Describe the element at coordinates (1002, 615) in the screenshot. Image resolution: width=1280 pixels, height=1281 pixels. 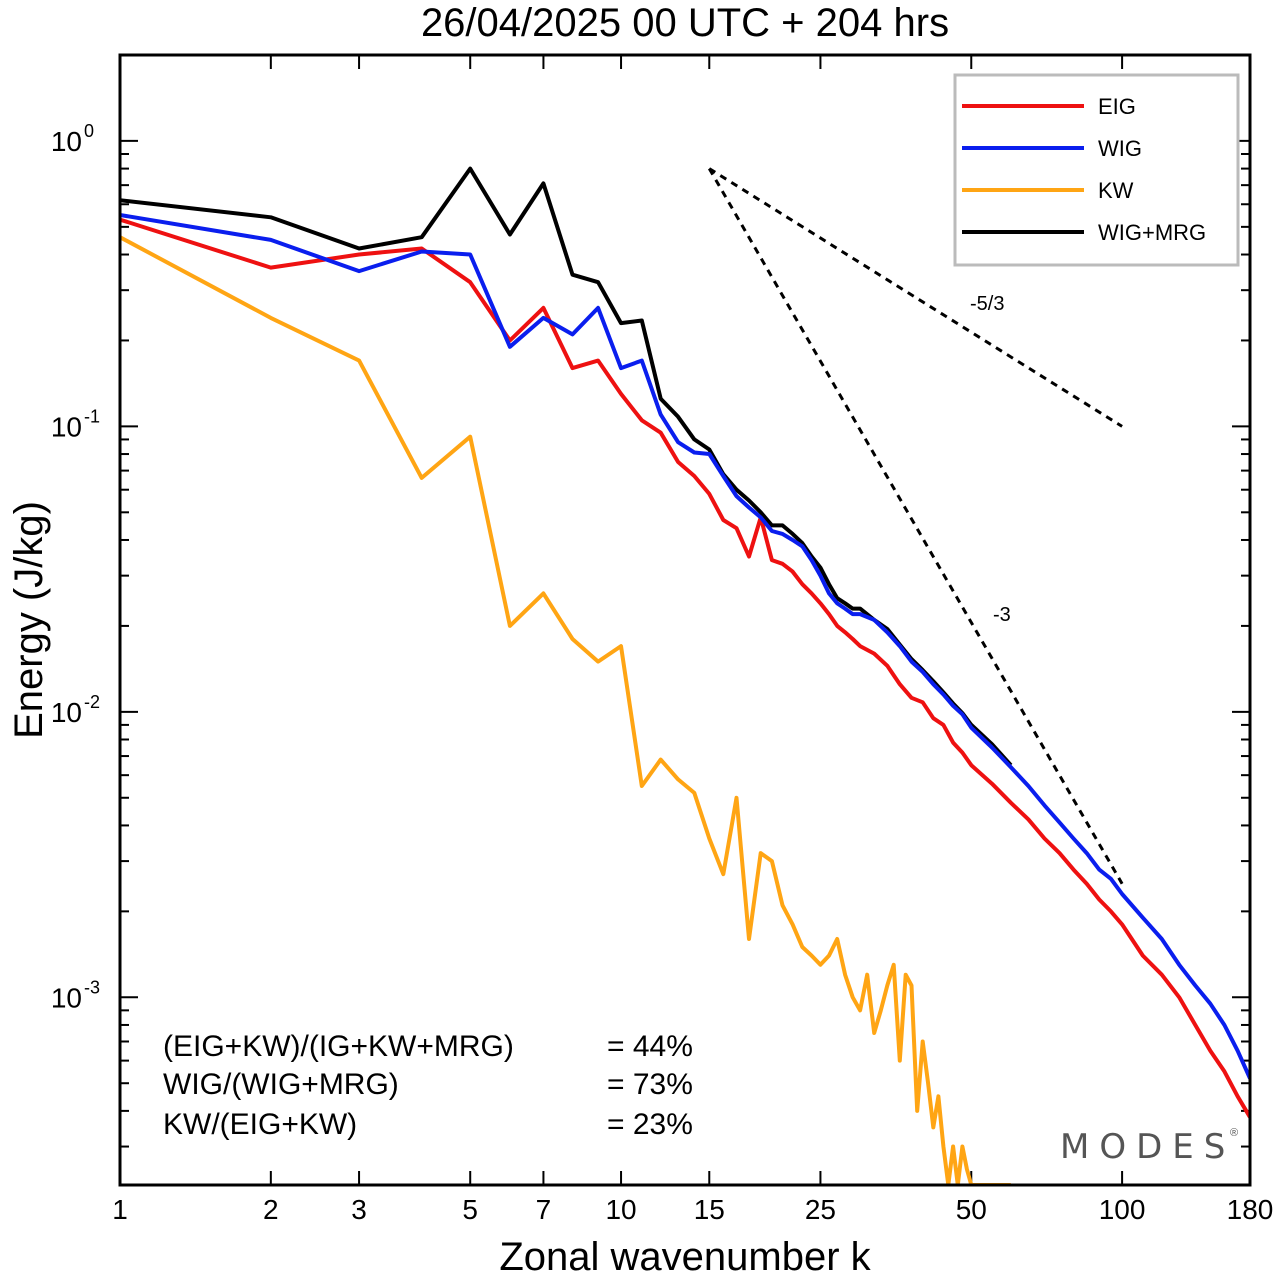
I see `slope-label: -3` at that location.